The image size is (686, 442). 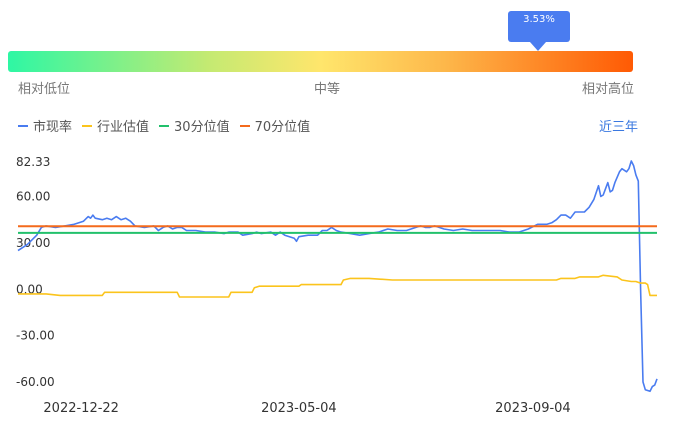 I want to click on legend-label-industry: 行业估值, so click(x=123, y=127).